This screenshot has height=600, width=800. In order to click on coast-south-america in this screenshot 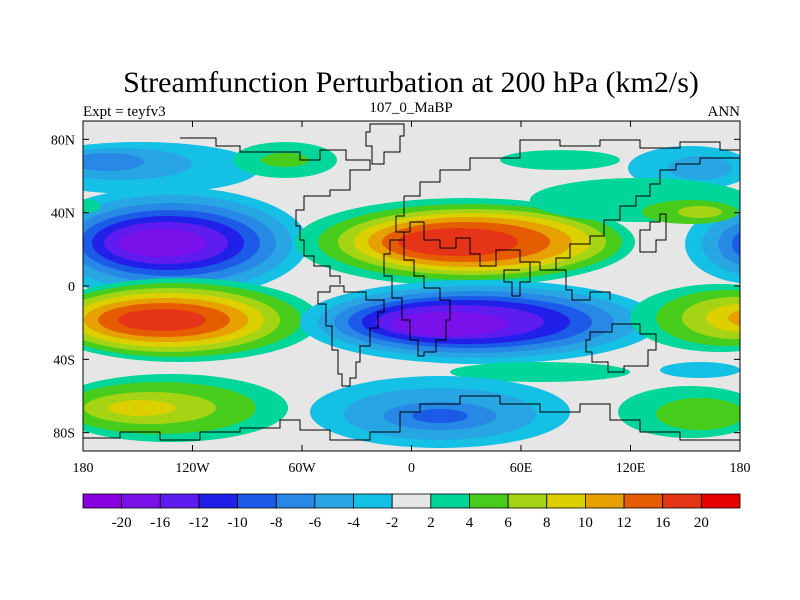, I will do `click(351, 336)`.